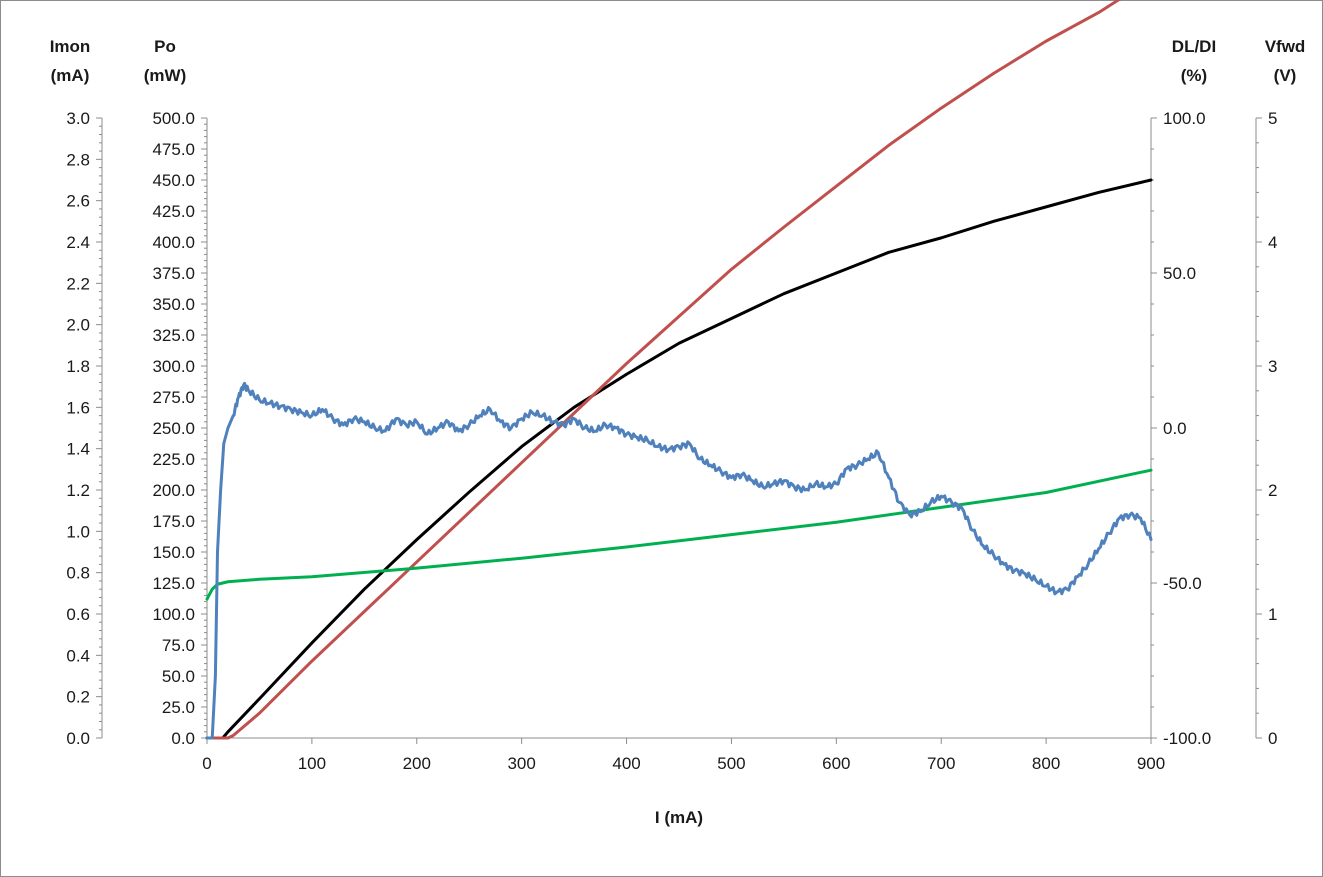 This screenshot has height=877, width=1323. I want to click on x-tick-label: 900, so click(1151, 763).